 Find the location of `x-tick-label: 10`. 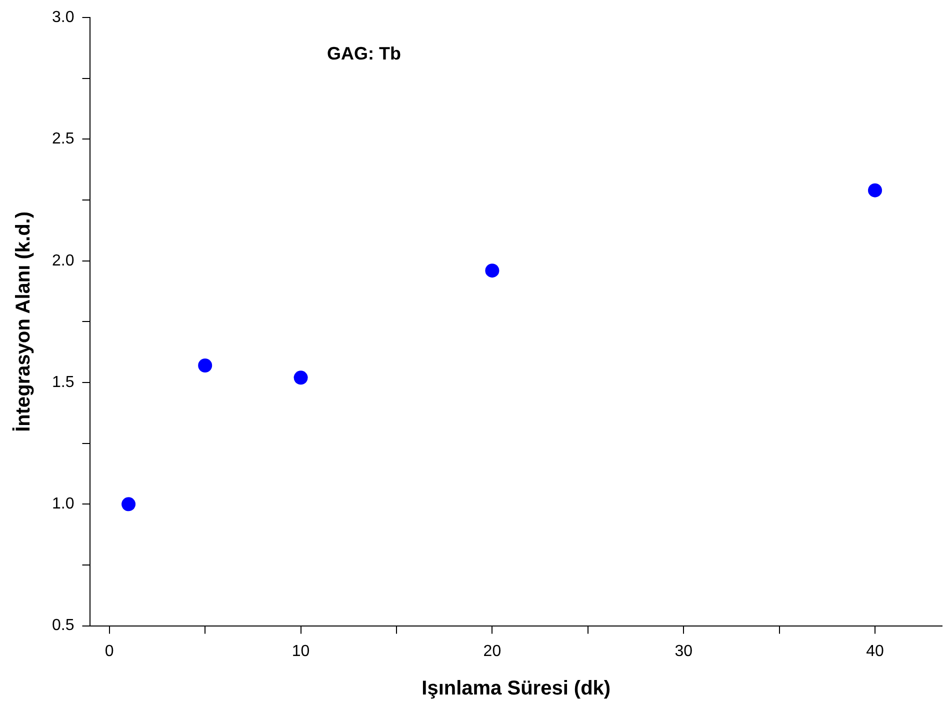

x-tick-label: 10 is located at coordinates (301, 651).